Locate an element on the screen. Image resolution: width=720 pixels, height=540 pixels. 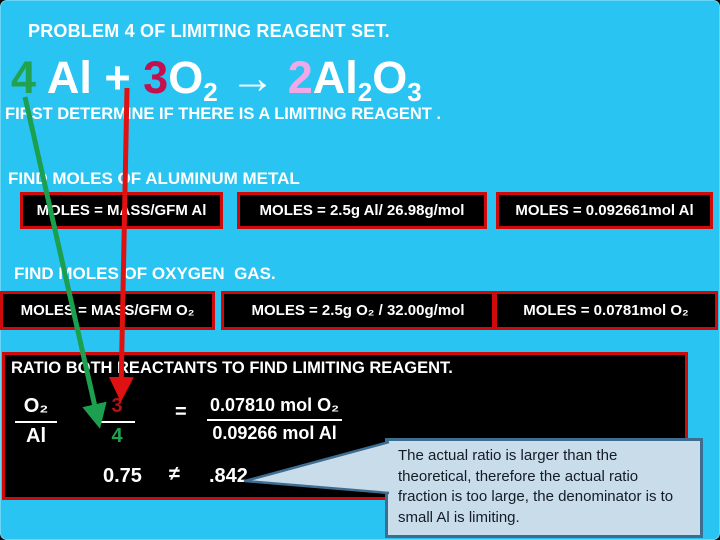
fraction-coefficients: 3 4 is located at coordinates (117, 421).